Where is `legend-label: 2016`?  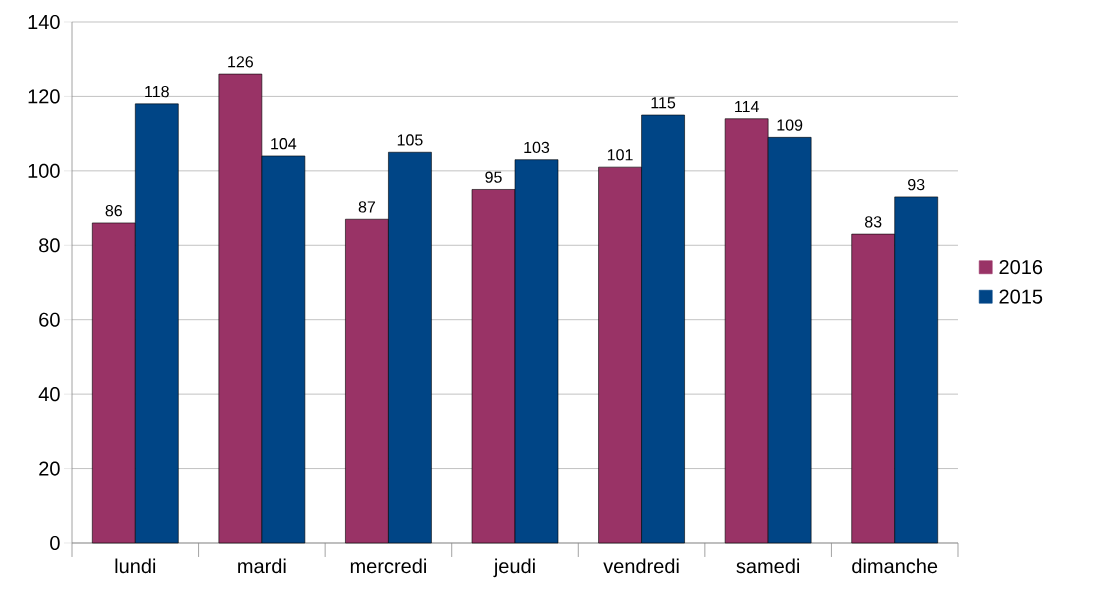
legend-label: 2016 is located at coordinates (1021, 267).